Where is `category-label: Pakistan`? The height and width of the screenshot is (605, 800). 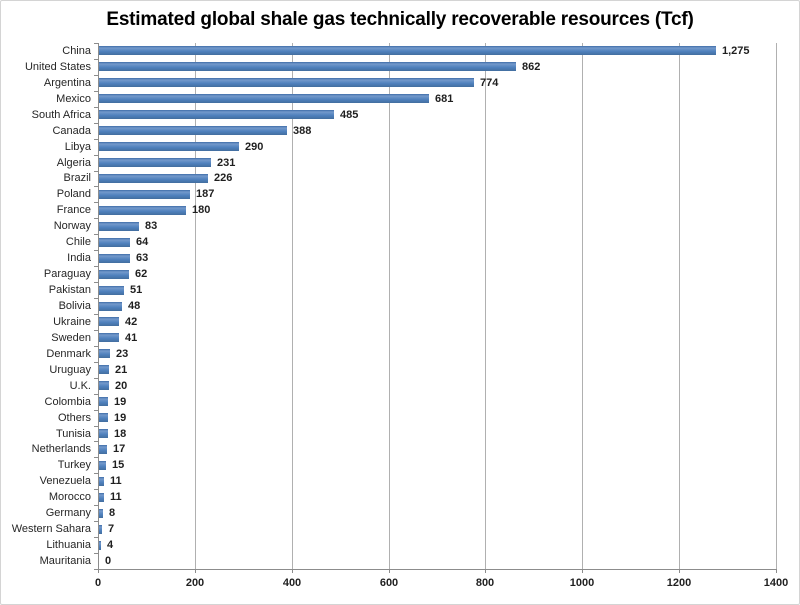
category-label: Pakistan is located at coordinates (69, 290).